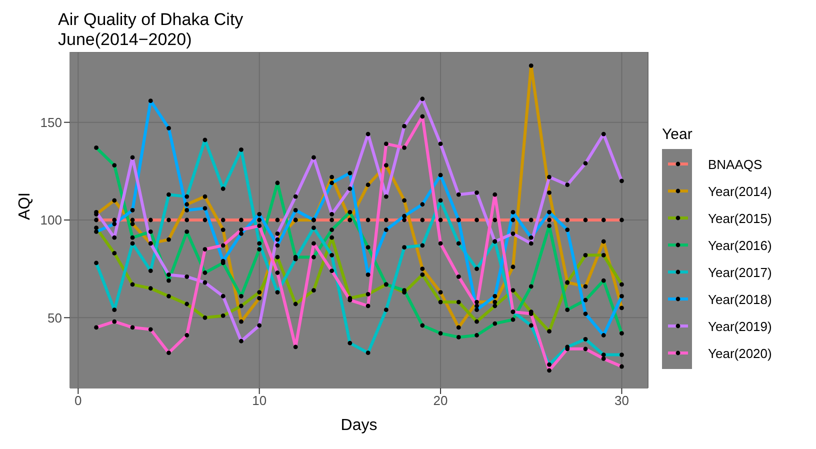 The width and height of the screenshot is (816, 449). Describe the element at coordinates (737, 353) in the screenshot. I see `legend-label: Year(2020)` at that location.